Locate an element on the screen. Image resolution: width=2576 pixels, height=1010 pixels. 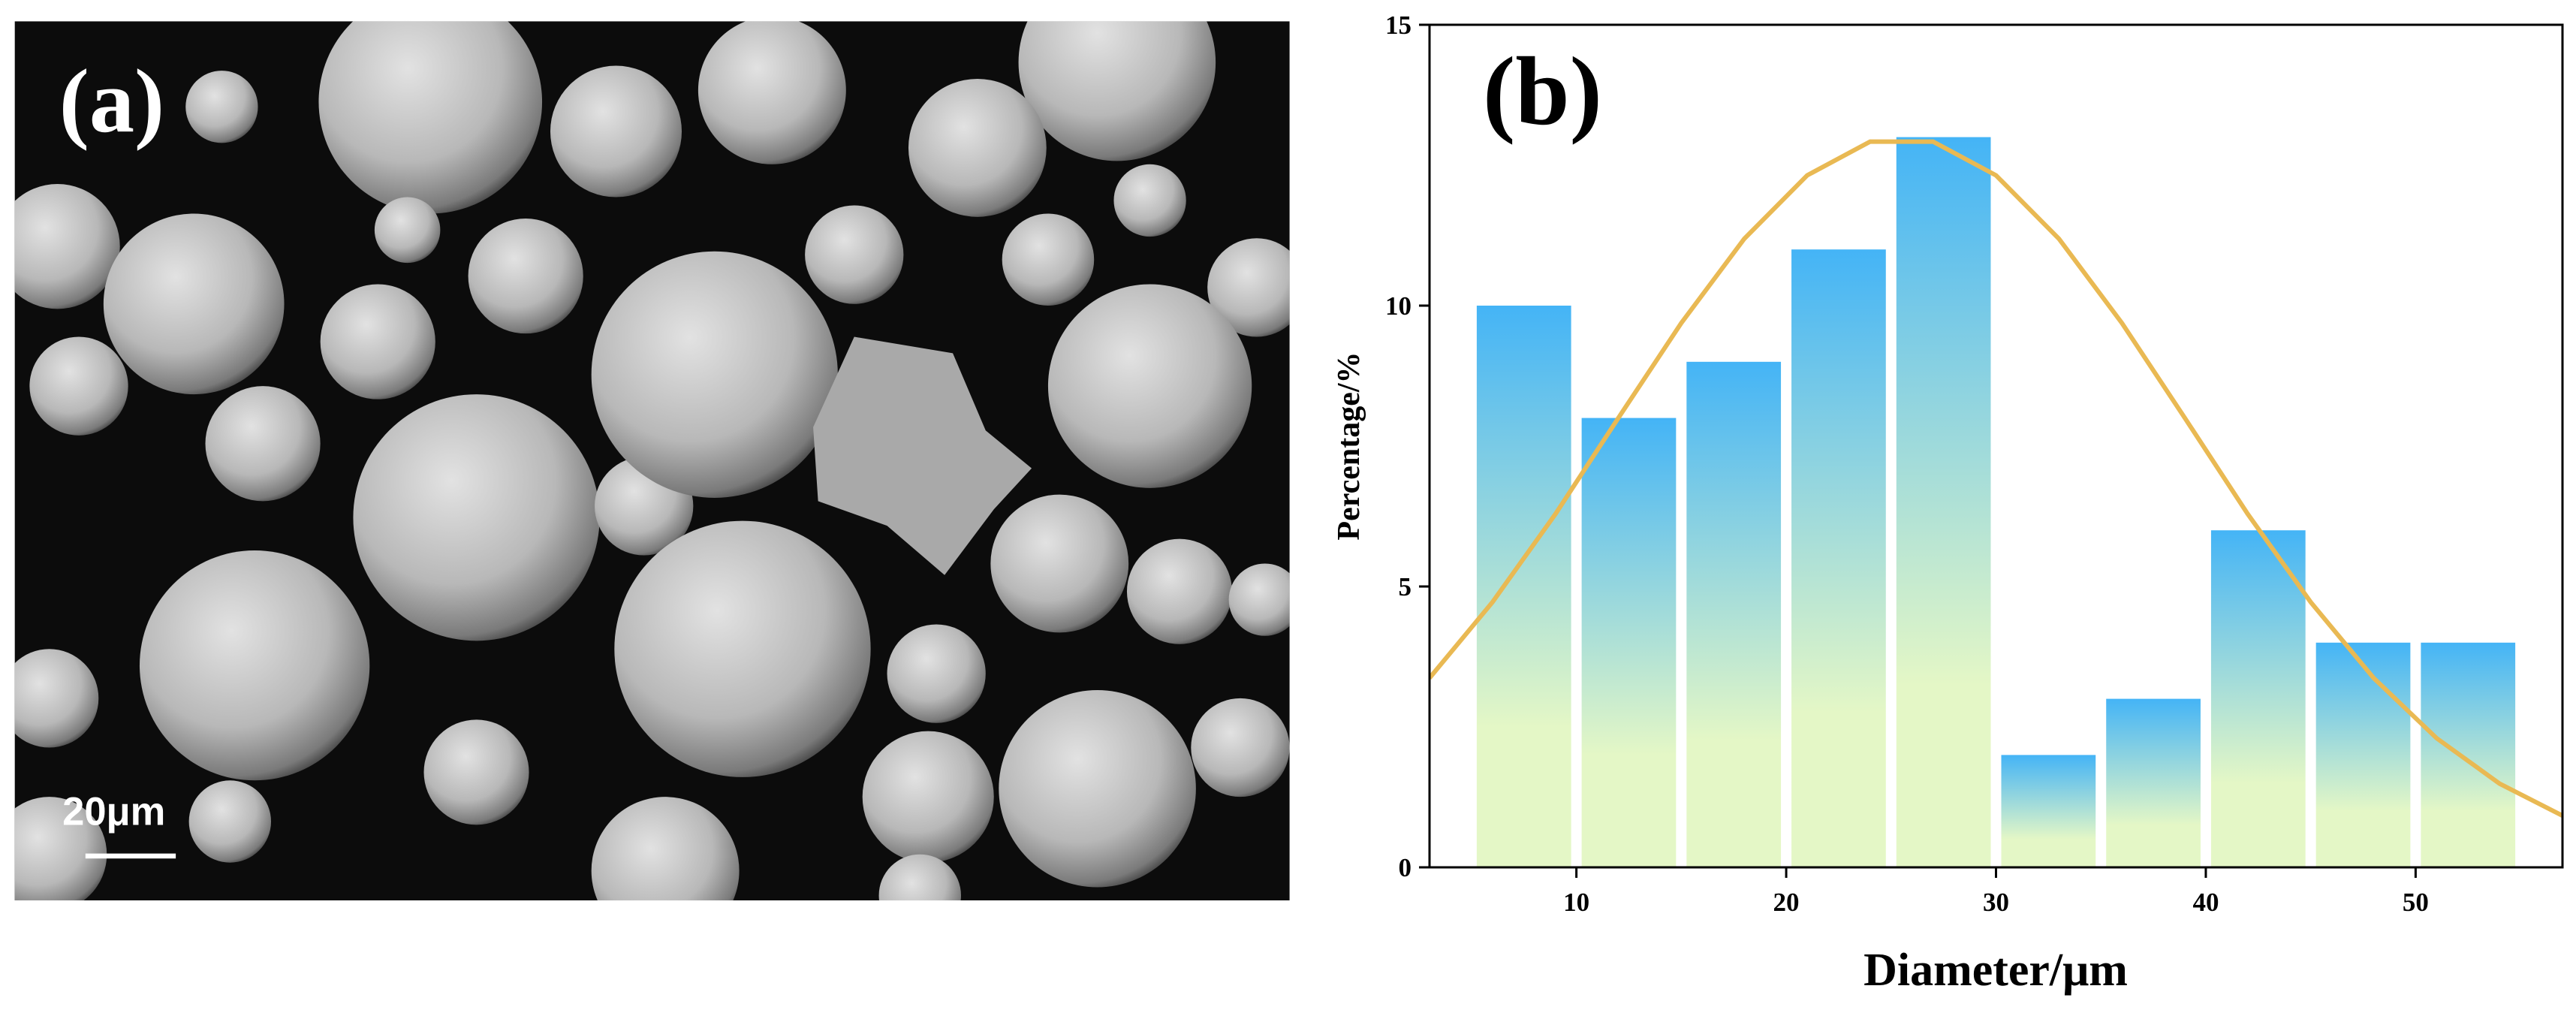
y-tick-label: 5 is located at coordinates (1405, 586).